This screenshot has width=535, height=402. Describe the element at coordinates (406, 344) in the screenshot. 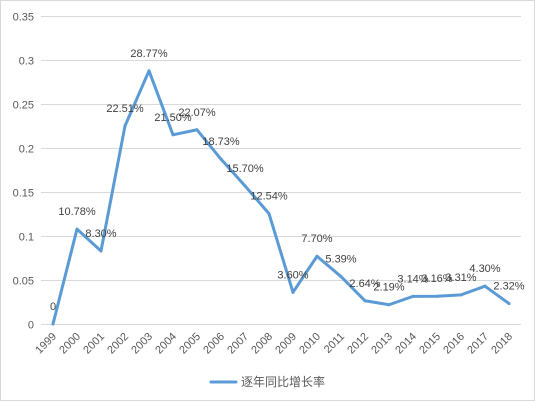

I see `x-tick-label: 2014` at that location.